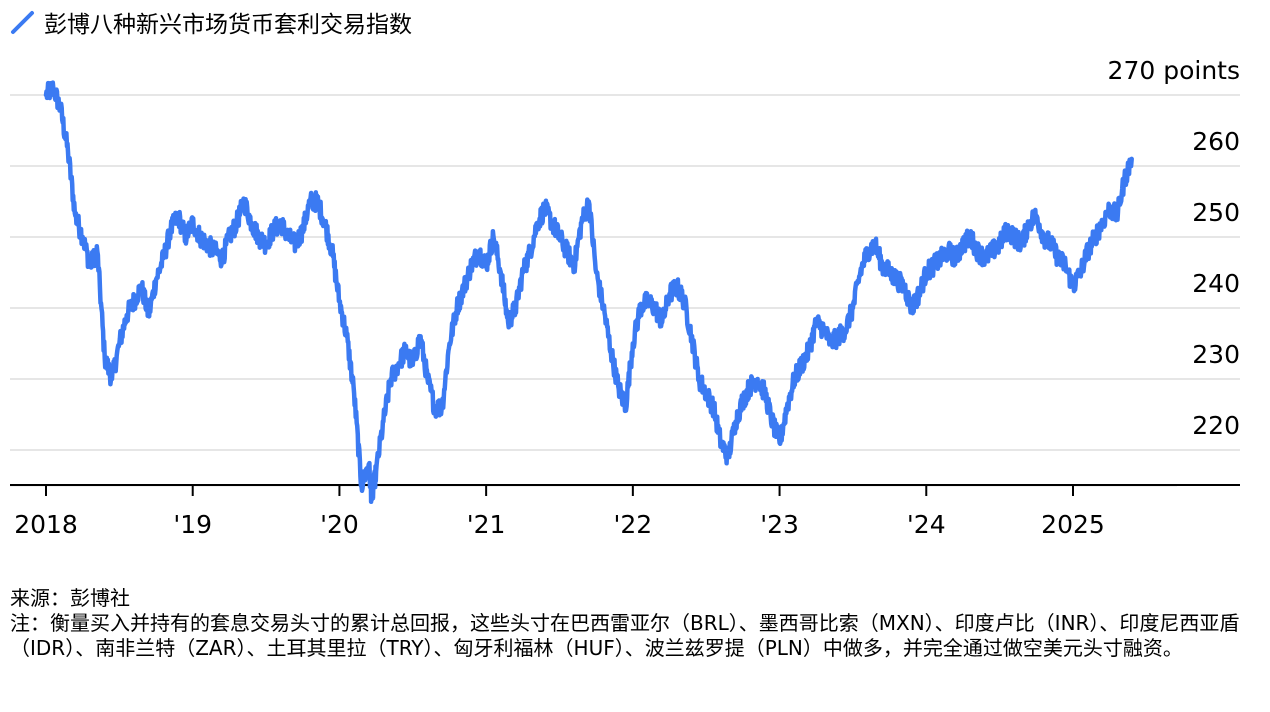 Image resolution: width=1270 pixels, height=712 pixels. Describe the element at coordinates (70, 598) in the screenshot. I see `source-note: 来源：彭博社` at that location.